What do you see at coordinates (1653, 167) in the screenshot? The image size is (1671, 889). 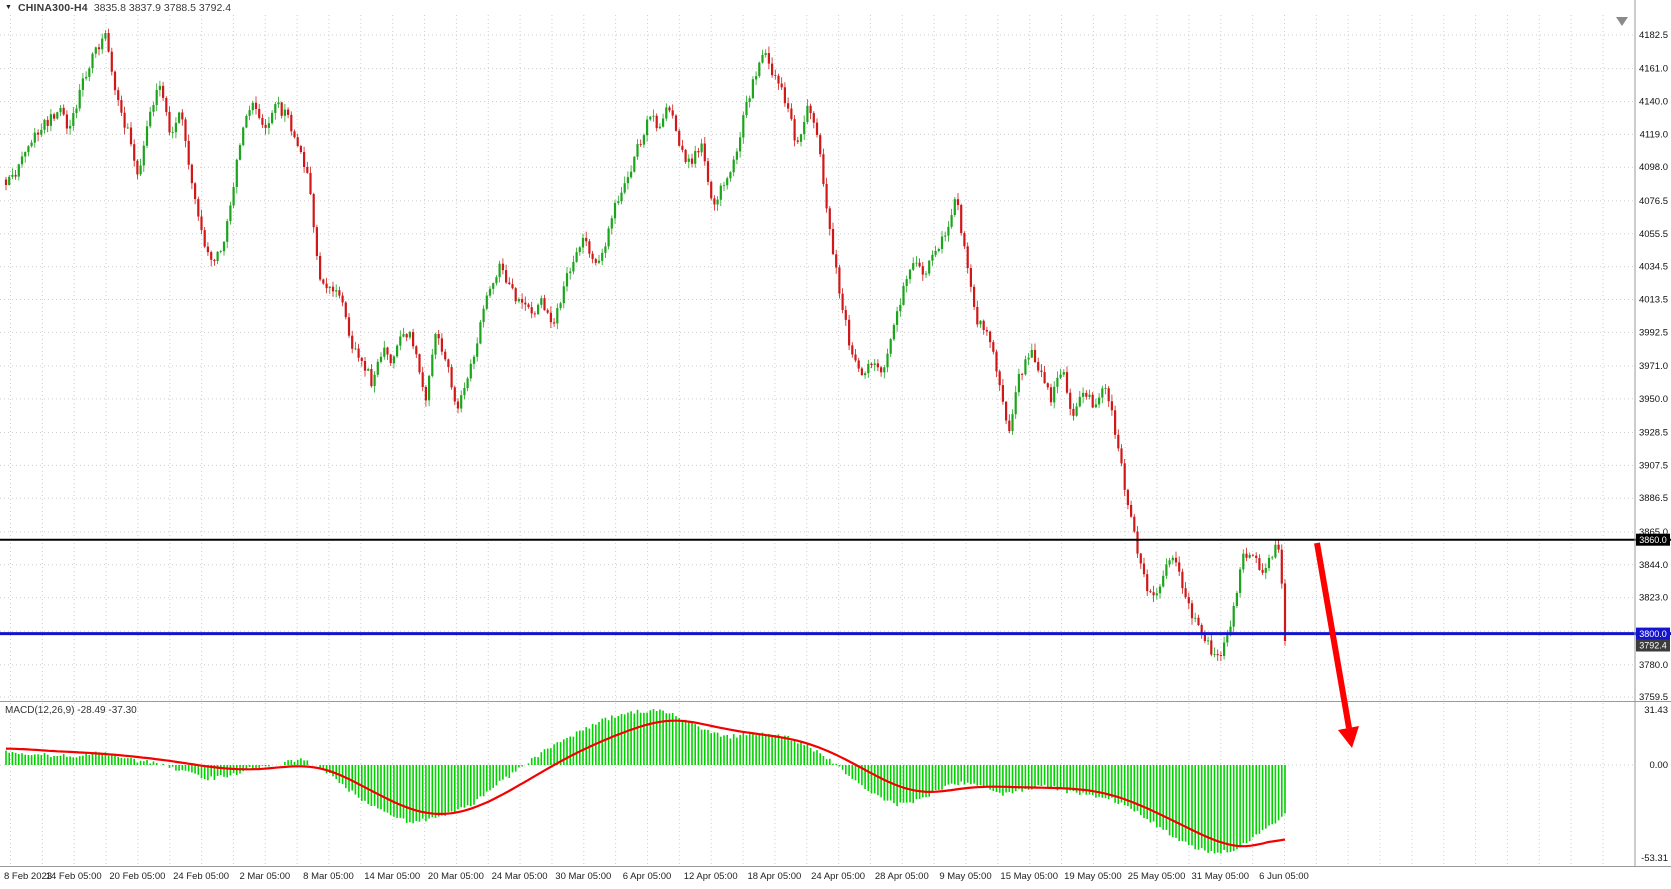 I see `price-axis-label: 4098.0` at bounding box center [1653, 167].